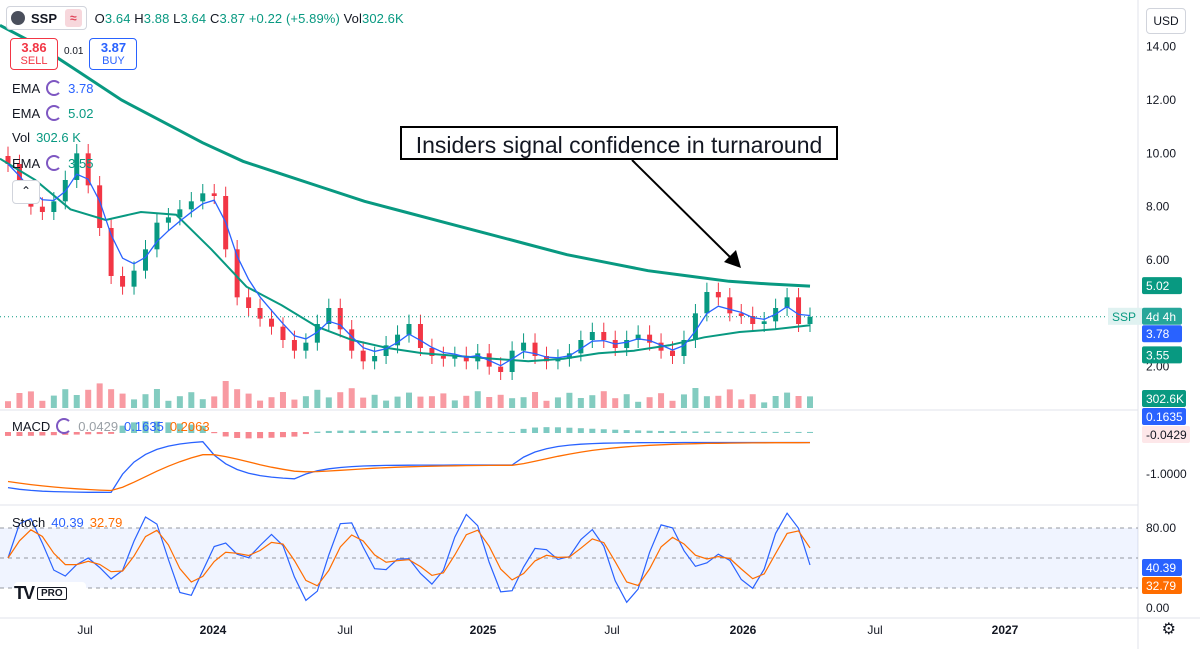 This screenshot has height=649, width=1200. What do you see at coordinates (1168, 629) in the screenshot?
I see `gear-icon: ⚙` at bounding box center [1168, 629].